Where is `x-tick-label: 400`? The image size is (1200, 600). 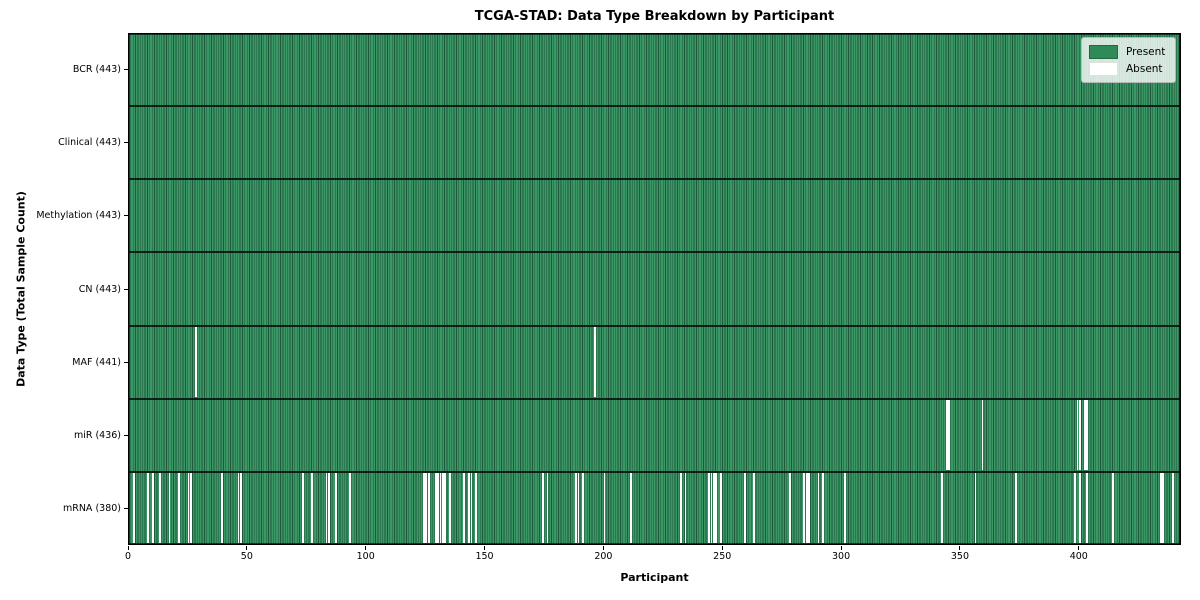 x-tick-label: 400 is located at coordinates (1078, 556).